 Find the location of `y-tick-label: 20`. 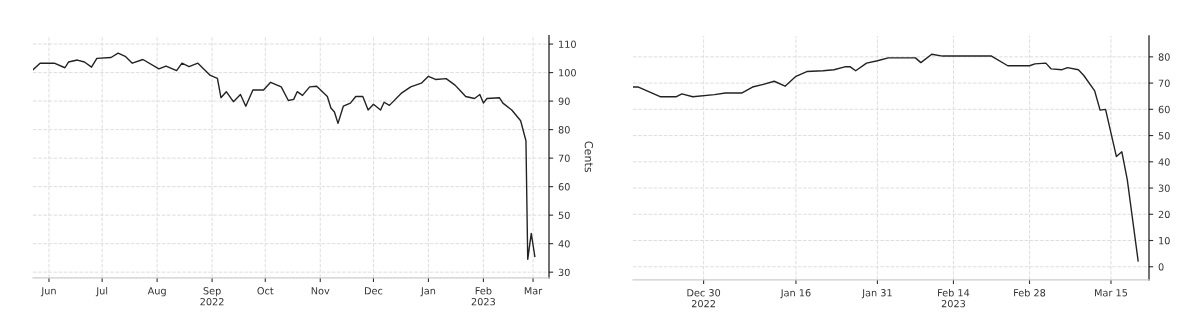

y-tick-label: 20 is located at coordinates (1164, 214).